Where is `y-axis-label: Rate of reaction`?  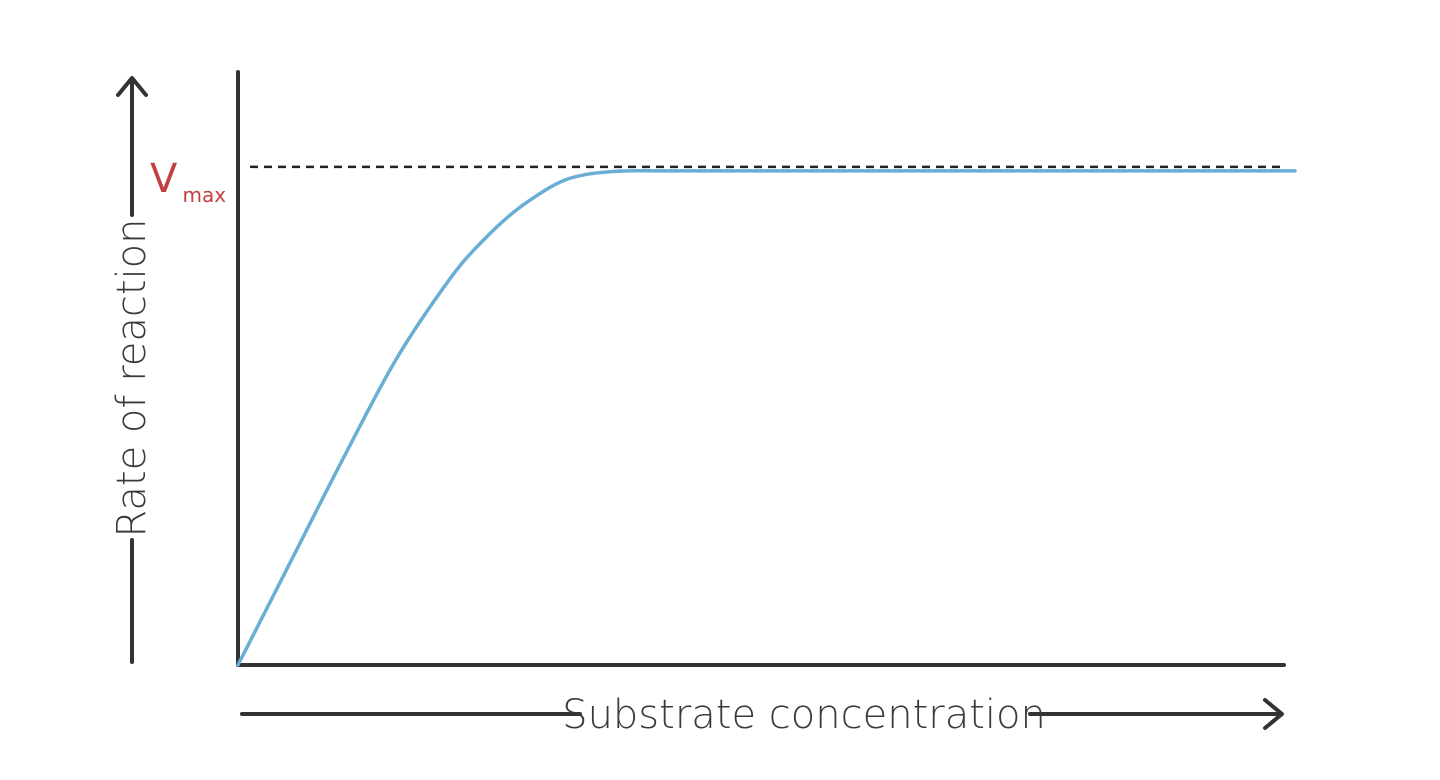
y-axis-label: Rate of reaction is located at coordinates (132, 377).